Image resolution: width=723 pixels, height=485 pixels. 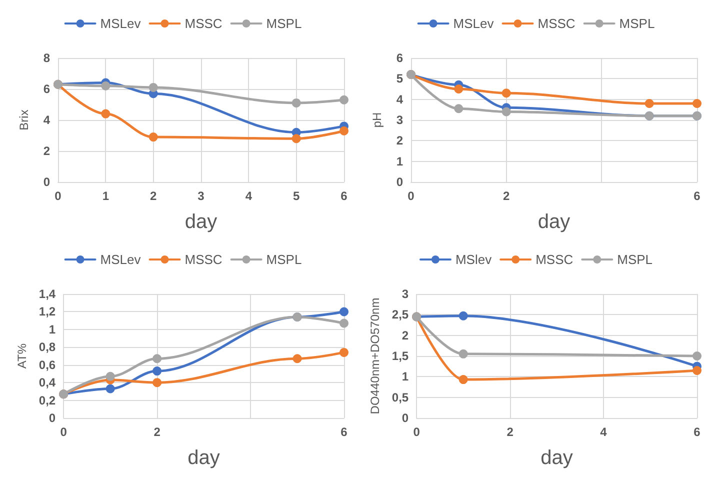 I want to click on y-tick-label: 1,4, so click(x=47, y=294).